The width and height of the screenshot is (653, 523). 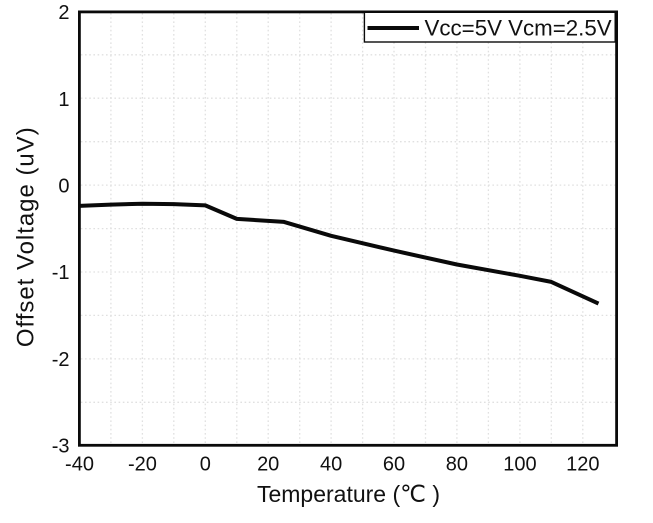 What do you see at coordinates (582, 465) in the screenshot?
I see `svg-text: 120` at bounding box center [582, 465].